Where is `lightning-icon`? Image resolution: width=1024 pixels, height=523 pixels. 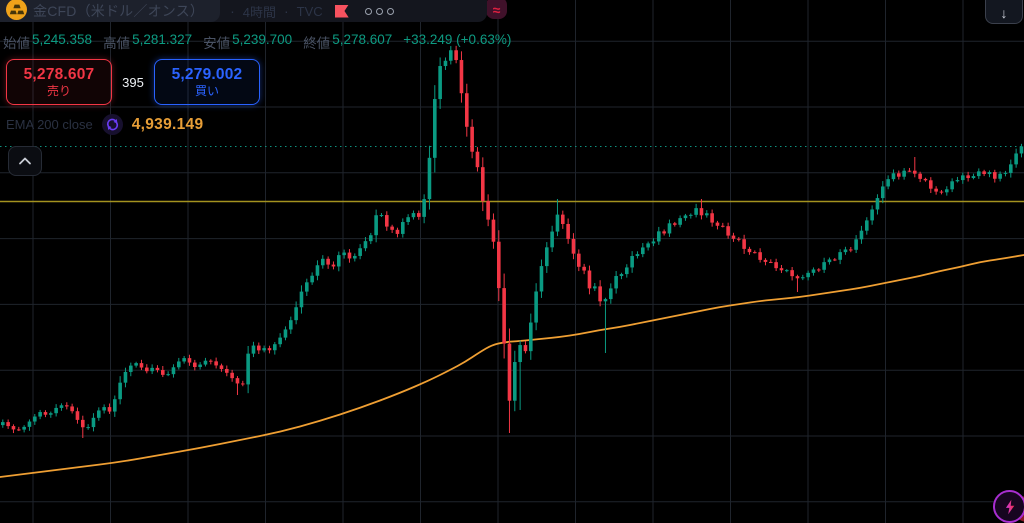
lightning-icon is located at coordinates (1009, 506).